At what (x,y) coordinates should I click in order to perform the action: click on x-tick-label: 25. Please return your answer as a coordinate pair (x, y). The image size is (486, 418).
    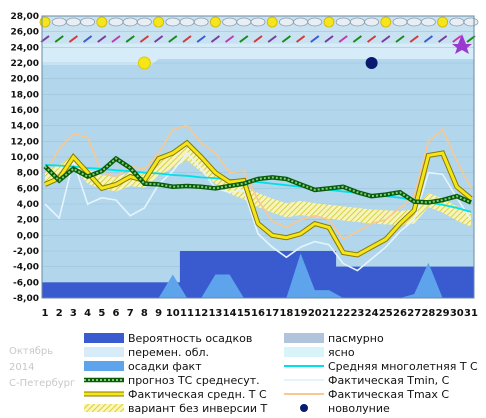
    Looking at the image, I should click on (386, 313).